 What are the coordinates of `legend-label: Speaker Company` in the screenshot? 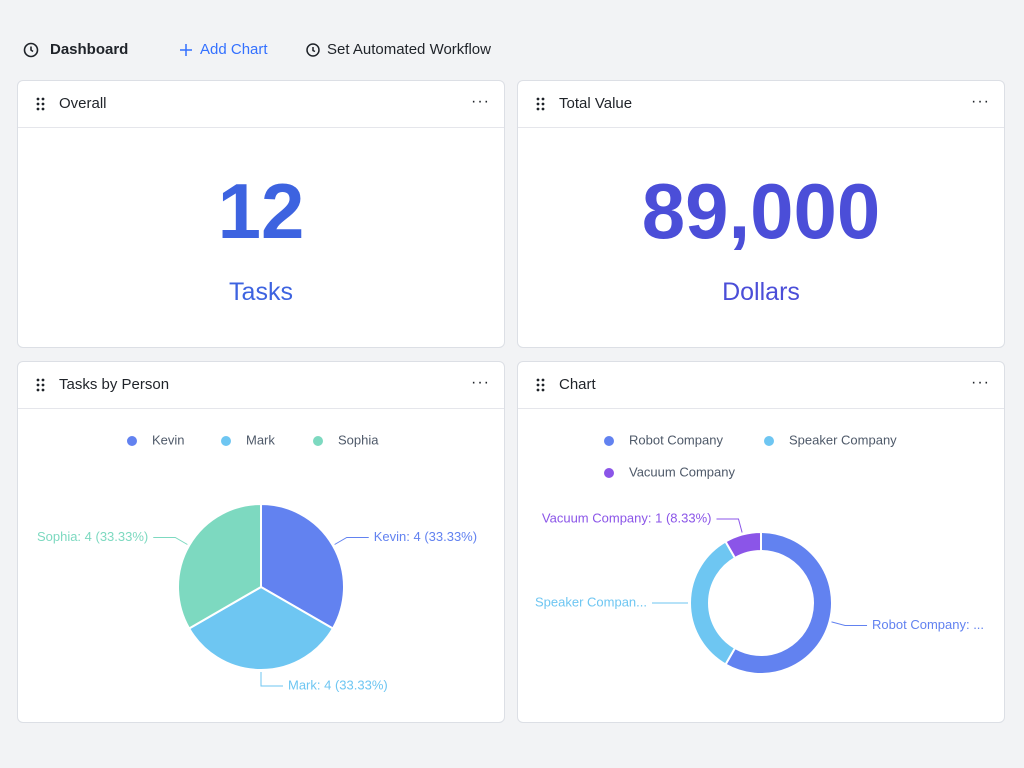 It's located at (843, 439).